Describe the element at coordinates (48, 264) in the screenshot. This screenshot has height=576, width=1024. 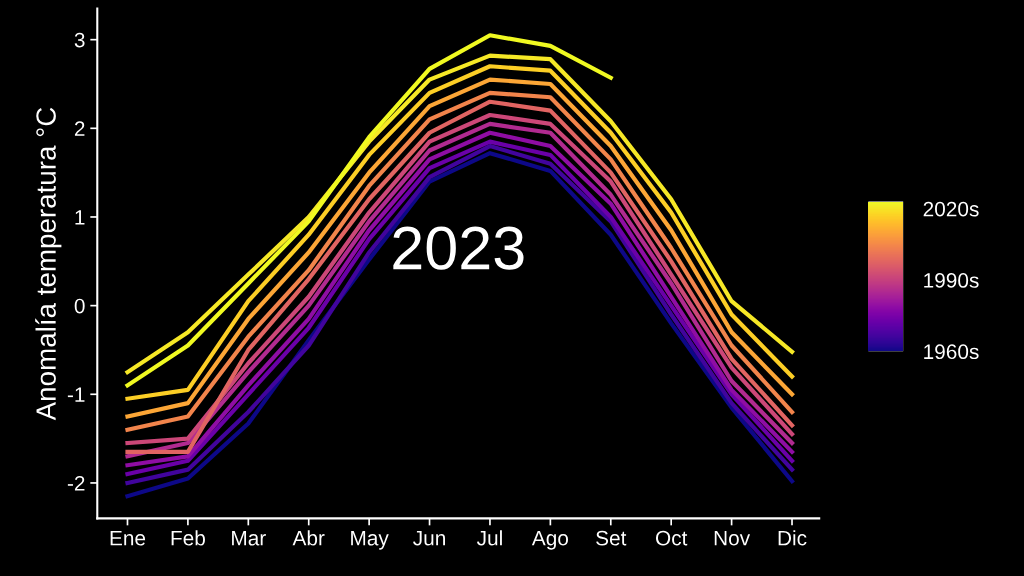
I see `y-axis-title: Anomalía temperatura °C` at that location.